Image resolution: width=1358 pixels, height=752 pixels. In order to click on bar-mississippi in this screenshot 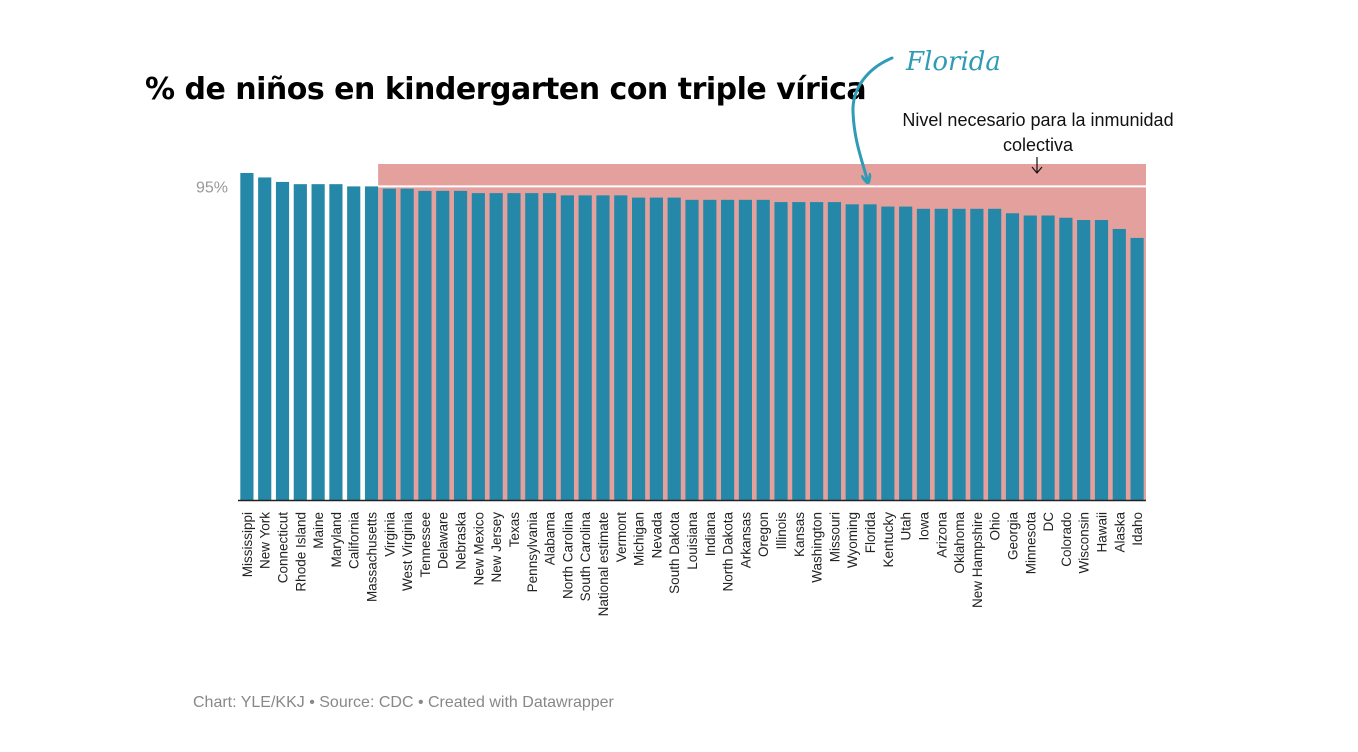, I will do `click(247, 336)`.